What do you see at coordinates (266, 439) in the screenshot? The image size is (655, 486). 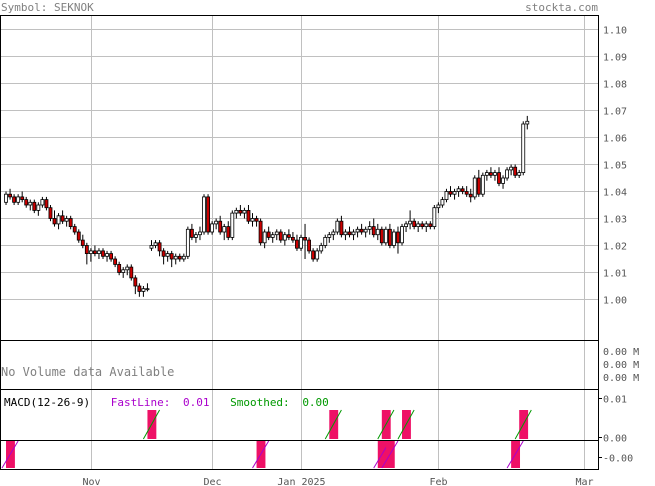 I see `macd-bands` at bounding box center [266, 439].